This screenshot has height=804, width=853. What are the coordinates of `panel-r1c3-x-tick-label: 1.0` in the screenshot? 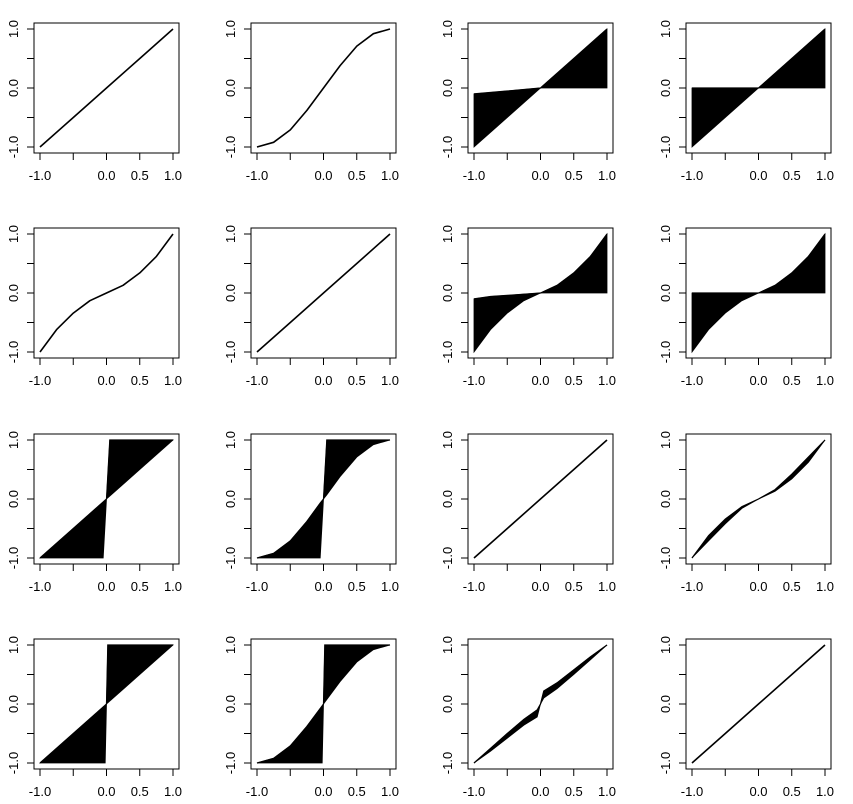 It's located at (607, 175).